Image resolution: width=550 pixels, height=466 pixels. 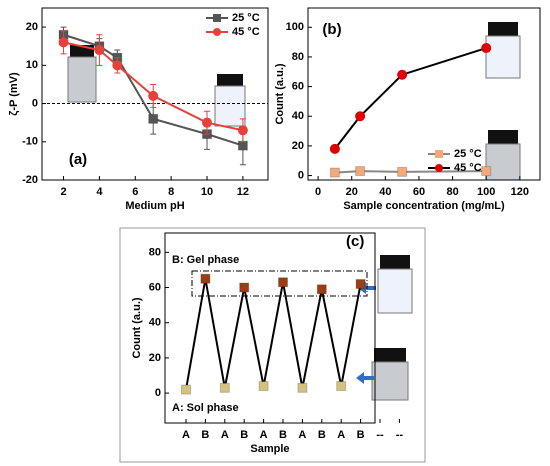 I want to click on annotation: A: Sol phase, so click(x=205, y=408).